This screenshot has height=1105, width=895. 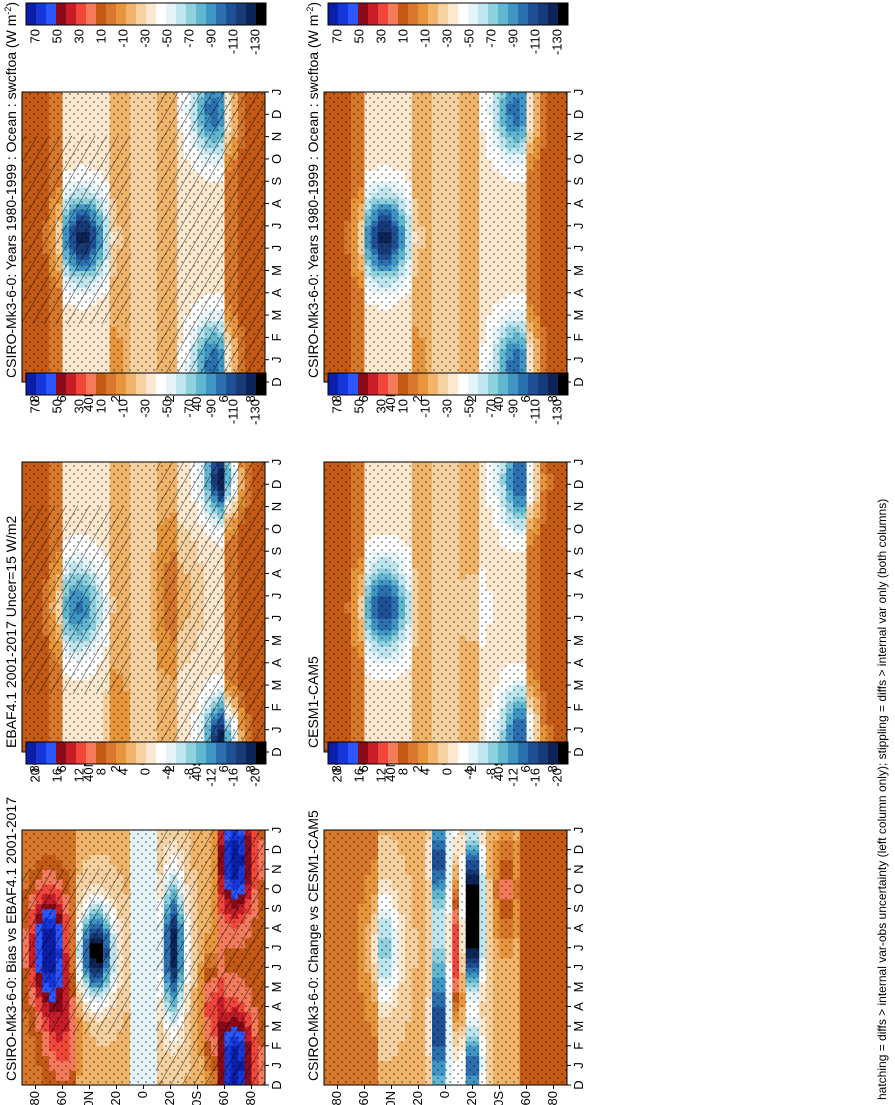 I want to click on colorbar-tick-label: -110, so click(x=232, y=41).